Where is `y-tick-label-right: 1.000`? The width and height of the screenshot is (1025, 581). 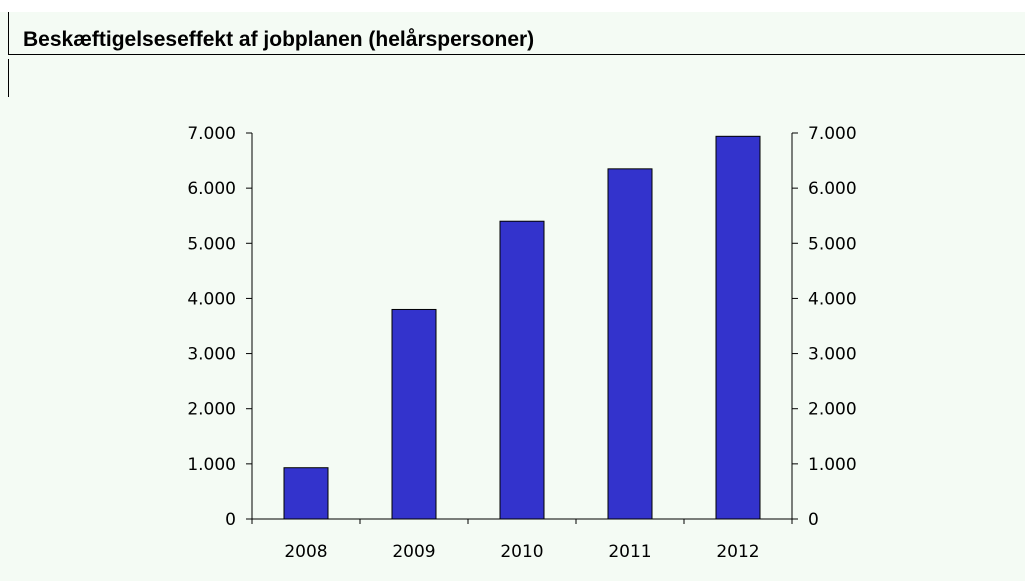
y-tick-label-right: 1.000 is located at coordinates (832, 465).